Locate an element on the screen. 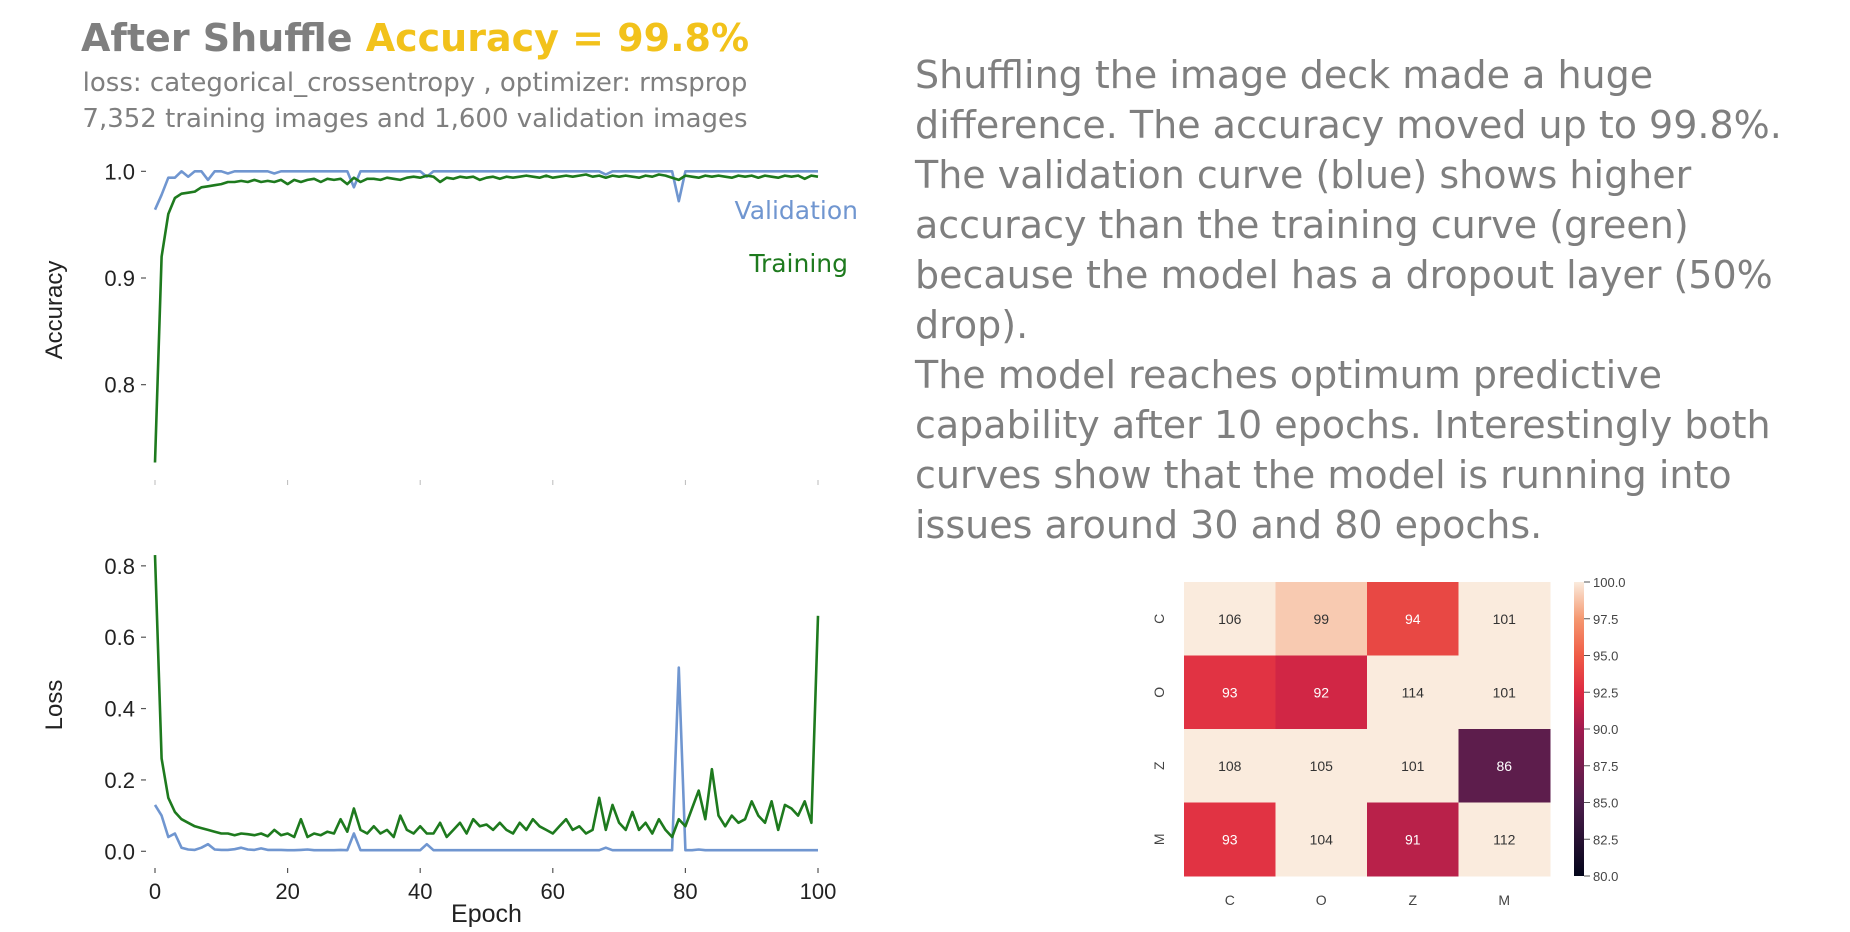 This screenshot has height=932, width=1850. heatmap-cell-value: 114 is located at coordinates (1413, 692).